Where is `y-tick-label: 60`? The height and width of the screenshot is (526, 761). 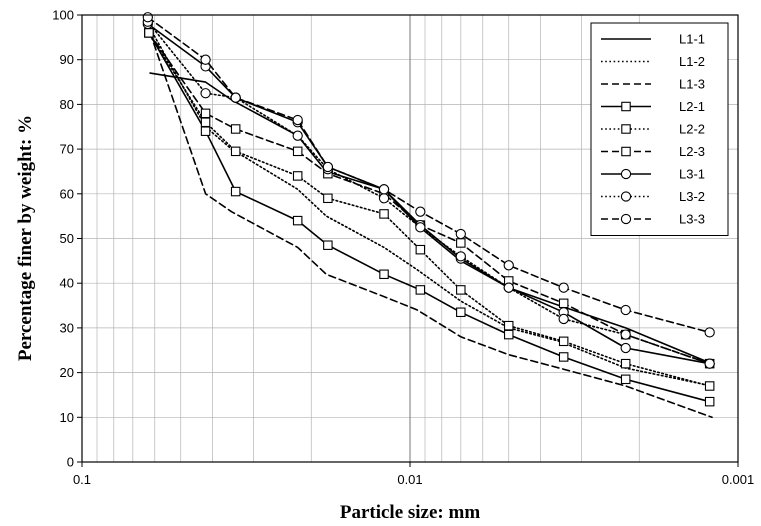
y-tick-label: 60 is located at coordinates (67, 193).